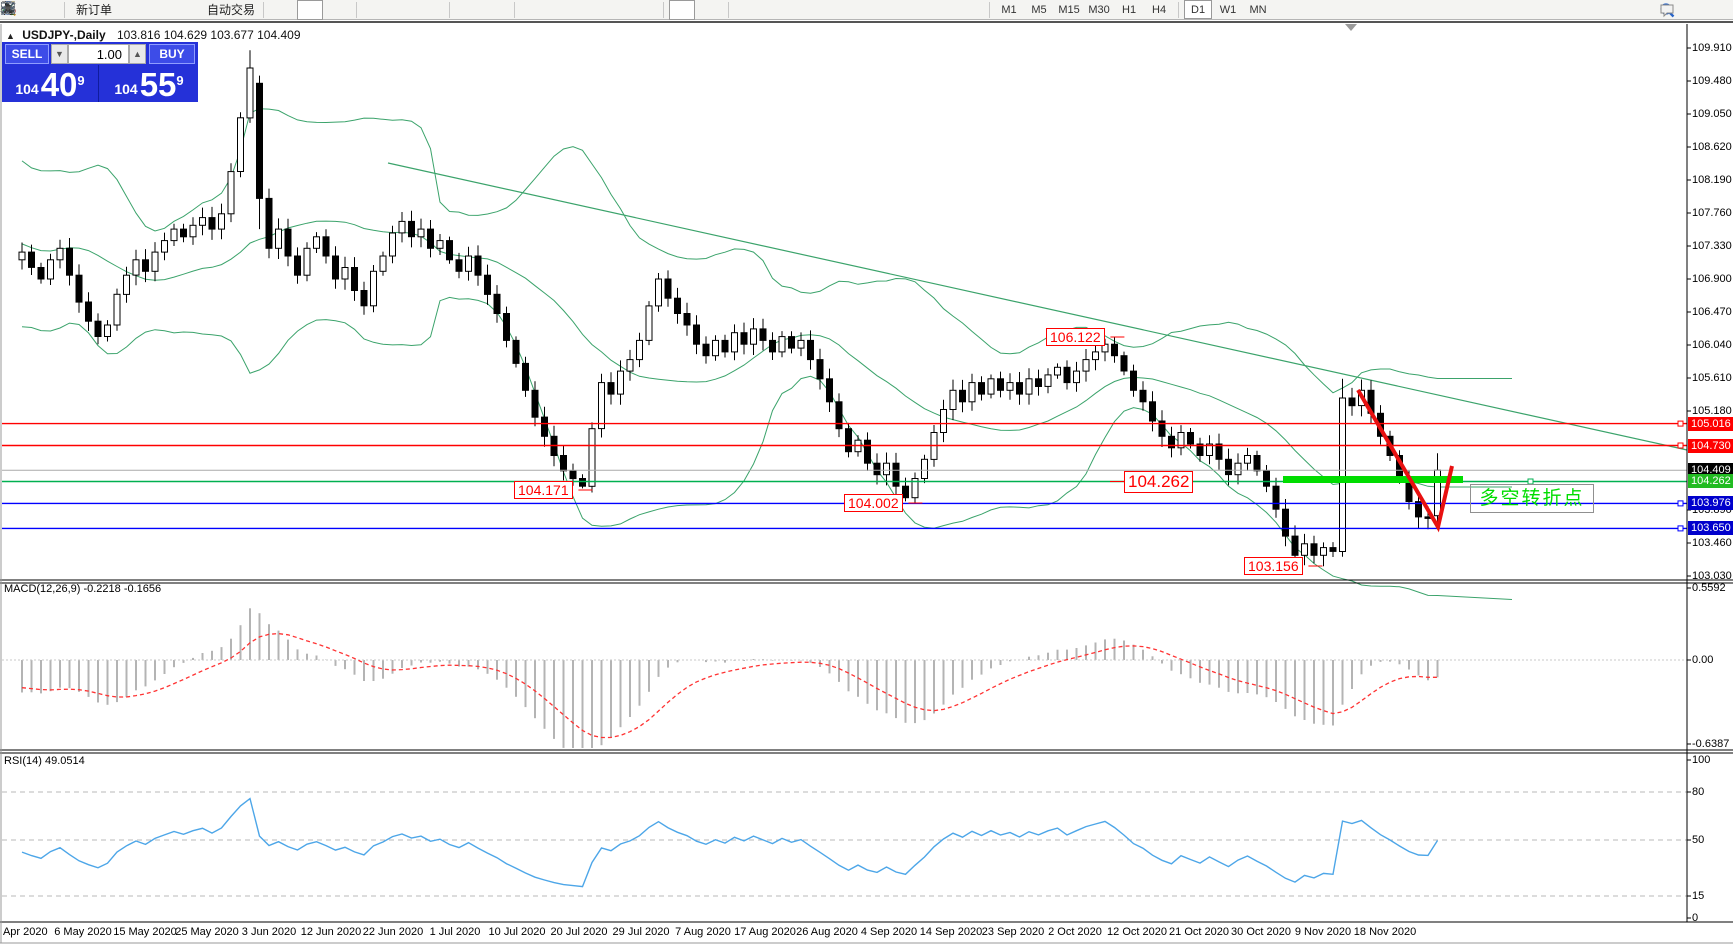 The image size is (1733, 944). Describe the element at coordinates (1712, 575) in the screenshot. I see `price-axis-tick: 103.030` at that location.